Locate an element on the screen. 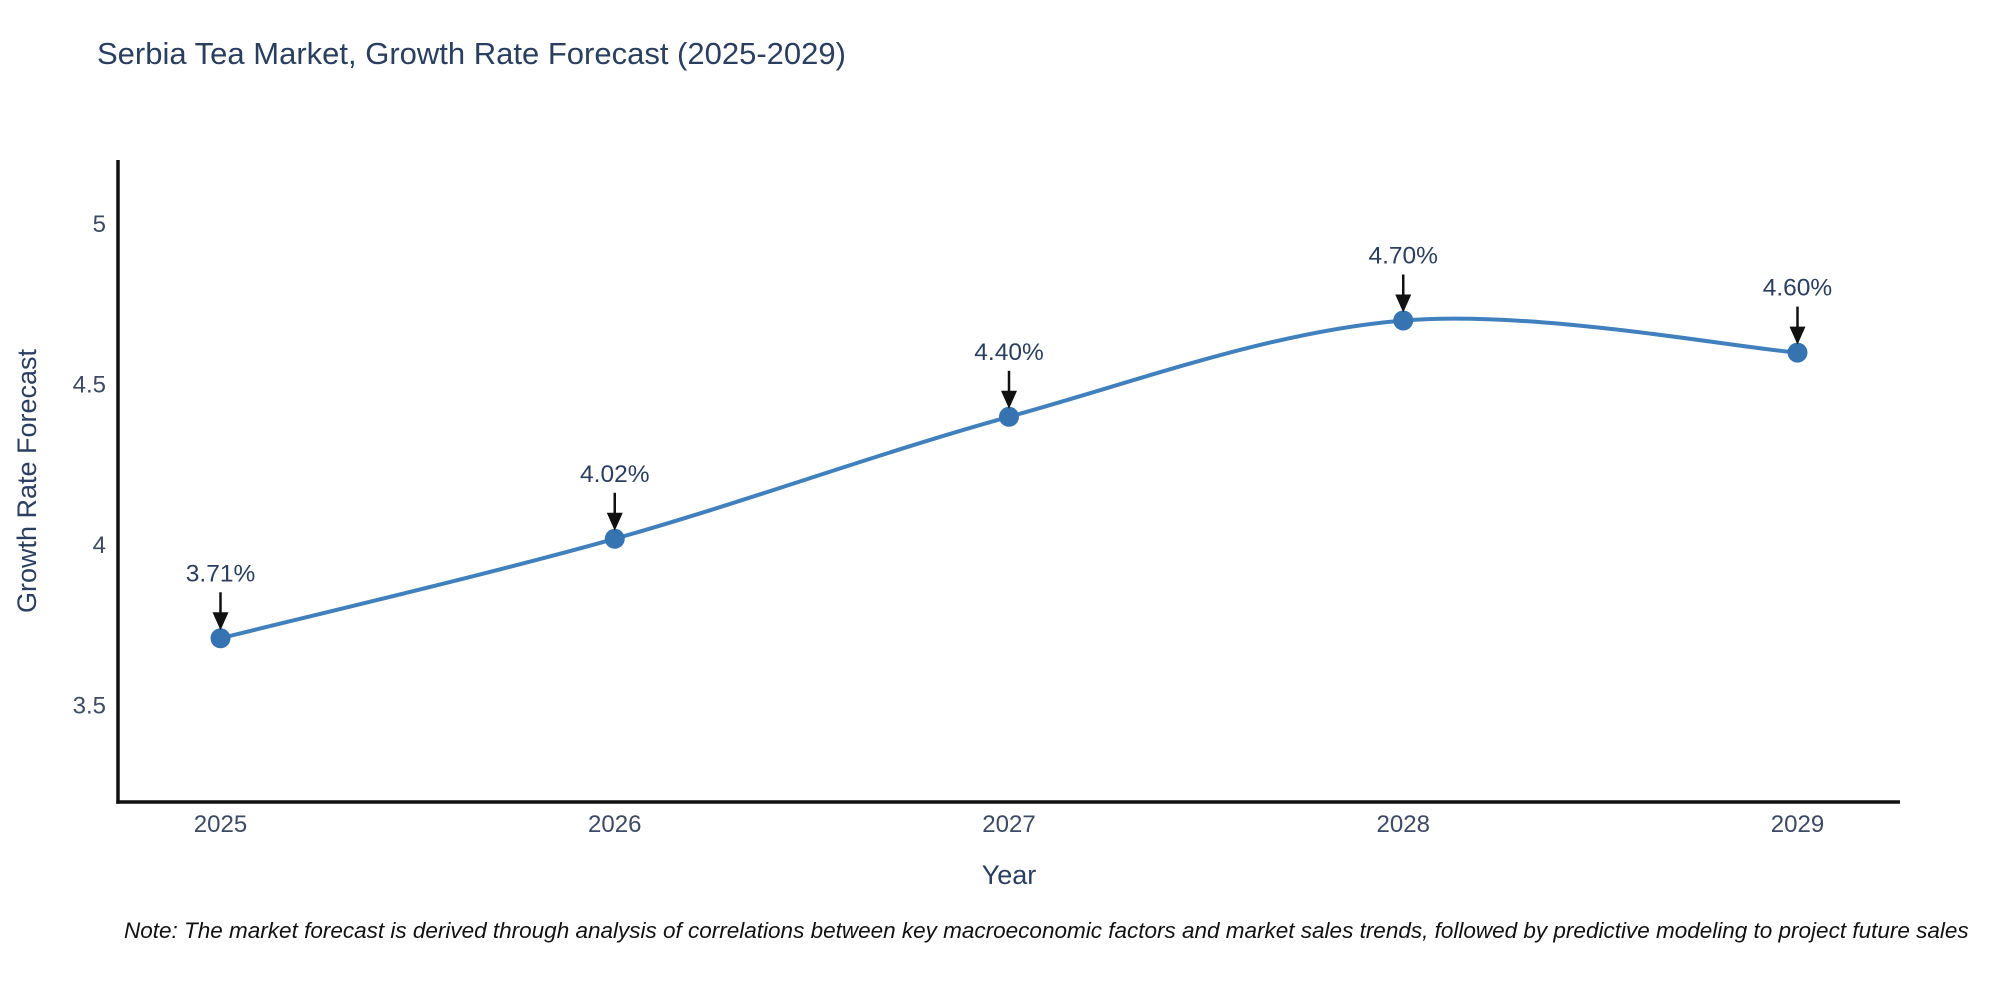 The height and width of the screenshot is (1000, 2000). annotation-label: 3.71% is located at coordinates (220, 573).